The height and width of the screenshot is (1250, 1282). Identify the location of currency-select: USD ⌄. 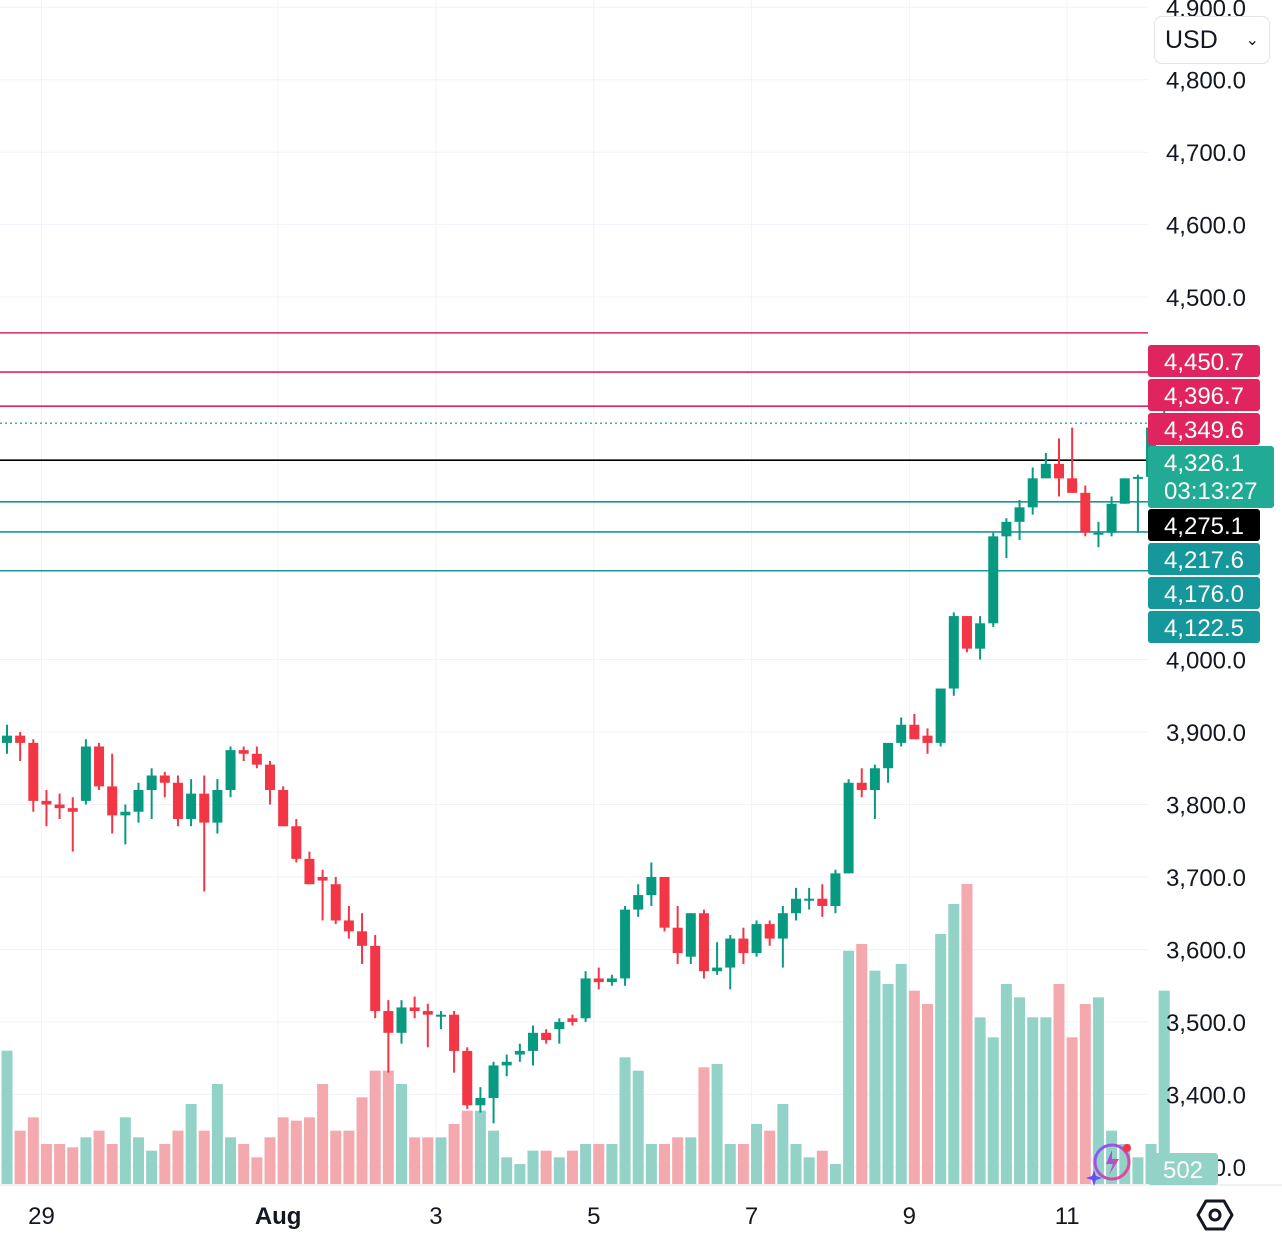
(1212, 40).